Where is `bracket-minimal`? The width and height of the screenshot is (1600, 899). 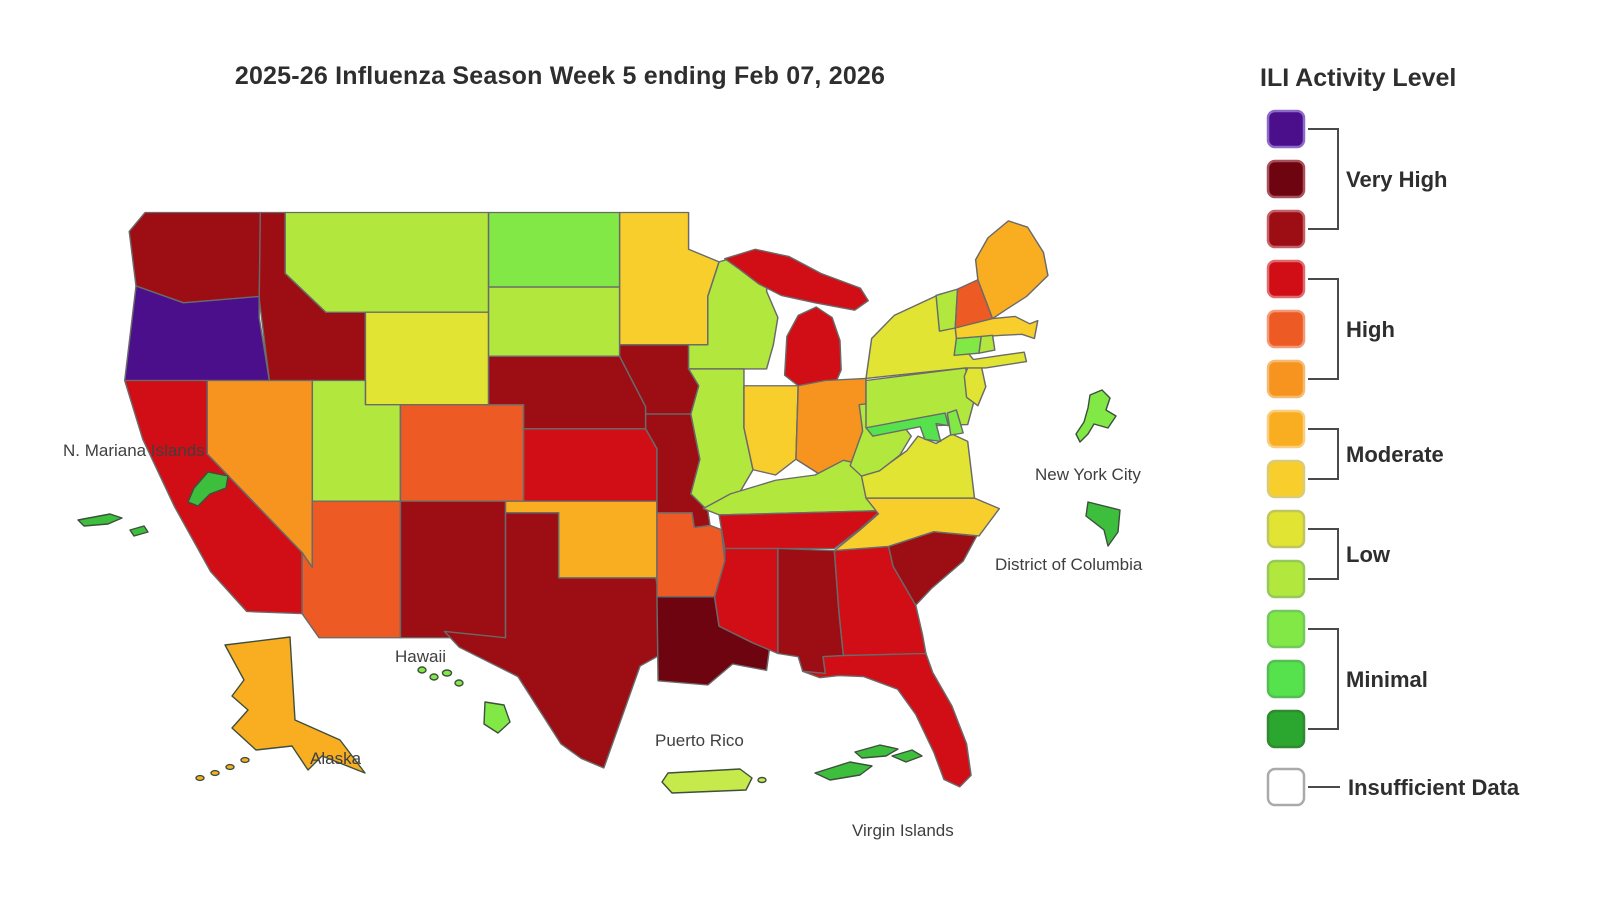 bracket-minimal is located at coordinates (1323, 679).